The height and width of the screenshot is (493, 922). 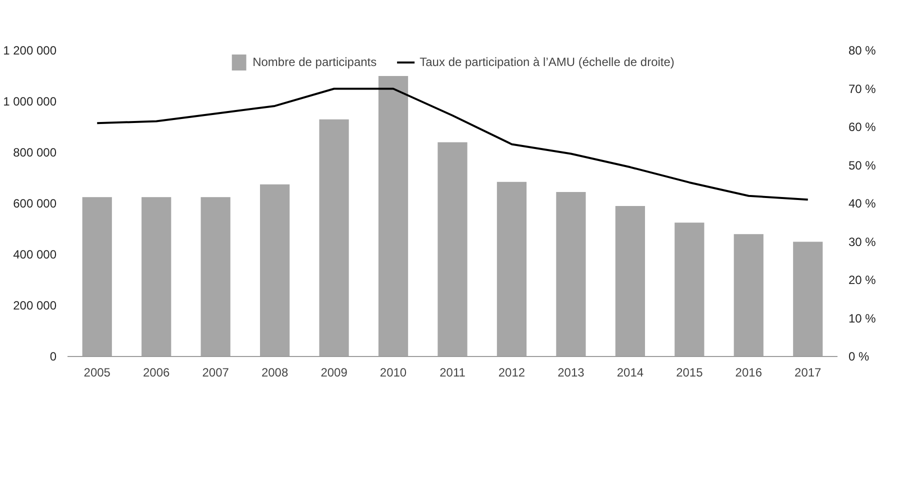 What do you see at coordinates (862, 241) in the screenshot?
I see `y2-tick-label: 30 %` at bounding box center [862, 241].